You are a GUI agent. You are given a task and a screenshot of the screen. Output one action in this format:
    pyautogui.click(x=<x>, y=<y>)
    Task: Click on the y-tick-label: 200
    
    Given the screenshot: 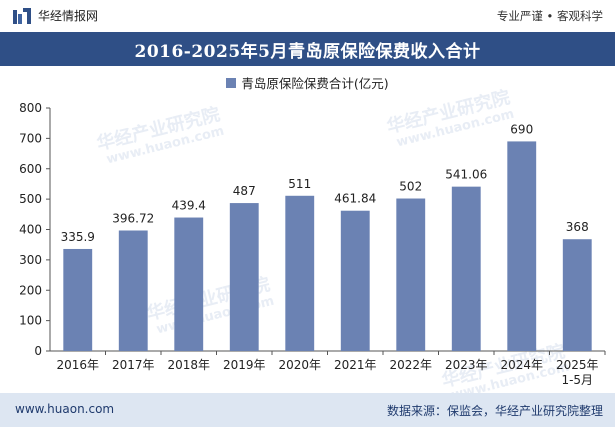 What is the action you would take?
    pyautogui.click(x=30, y=290)
    